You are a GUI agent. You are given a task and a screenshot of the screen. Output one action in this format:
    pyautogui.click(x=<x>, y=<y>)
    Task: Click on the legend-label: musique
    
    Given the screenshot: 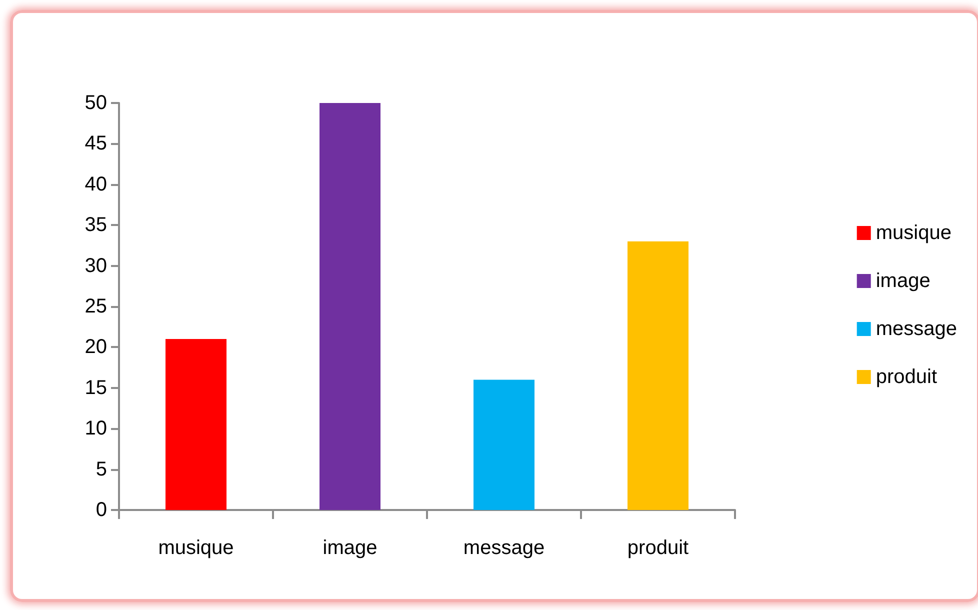 What is the action you would take?
    pyautogui.click(x=914, y=233)
    